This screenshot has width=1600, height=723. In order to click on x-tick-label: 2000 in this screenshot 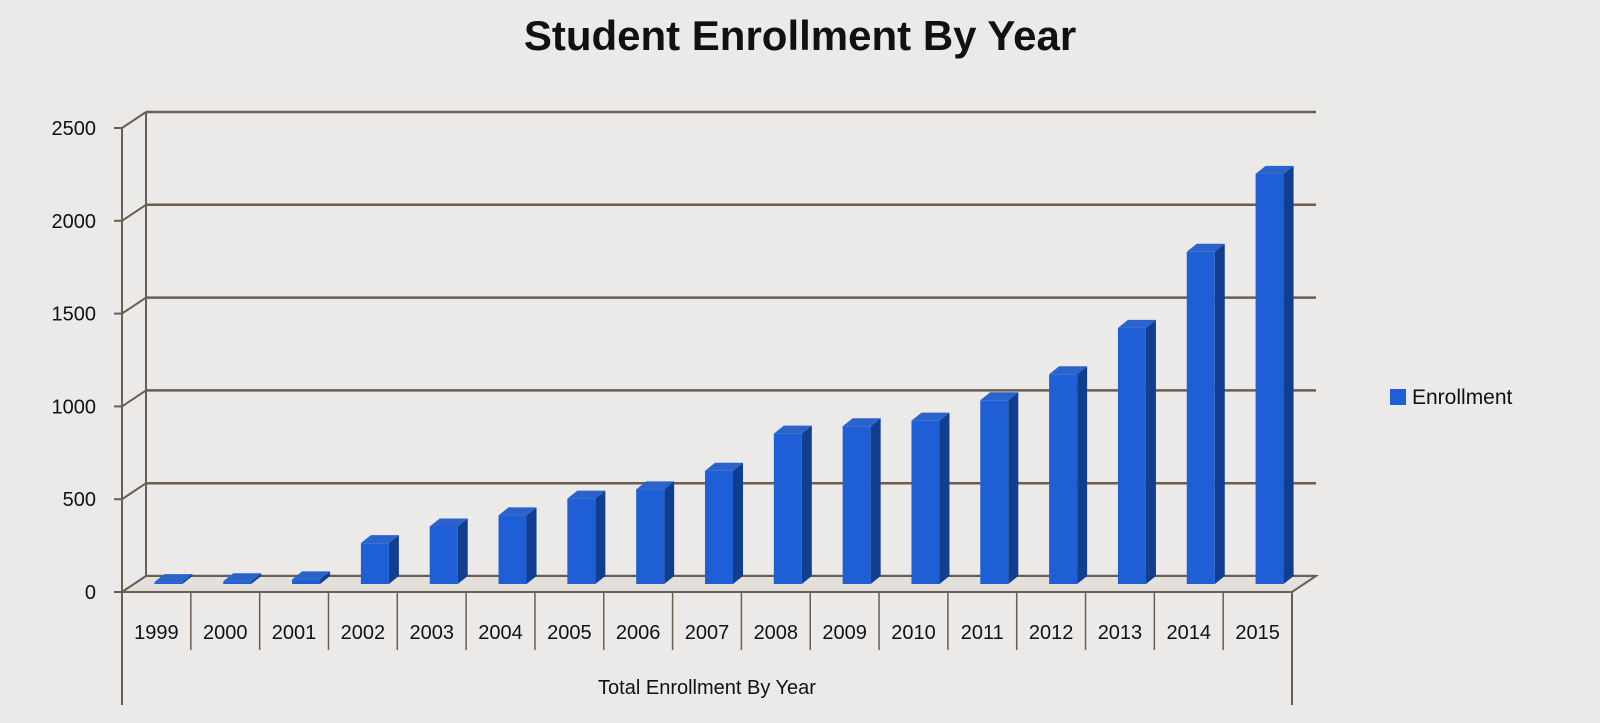, I will do `click(225, 633)`.